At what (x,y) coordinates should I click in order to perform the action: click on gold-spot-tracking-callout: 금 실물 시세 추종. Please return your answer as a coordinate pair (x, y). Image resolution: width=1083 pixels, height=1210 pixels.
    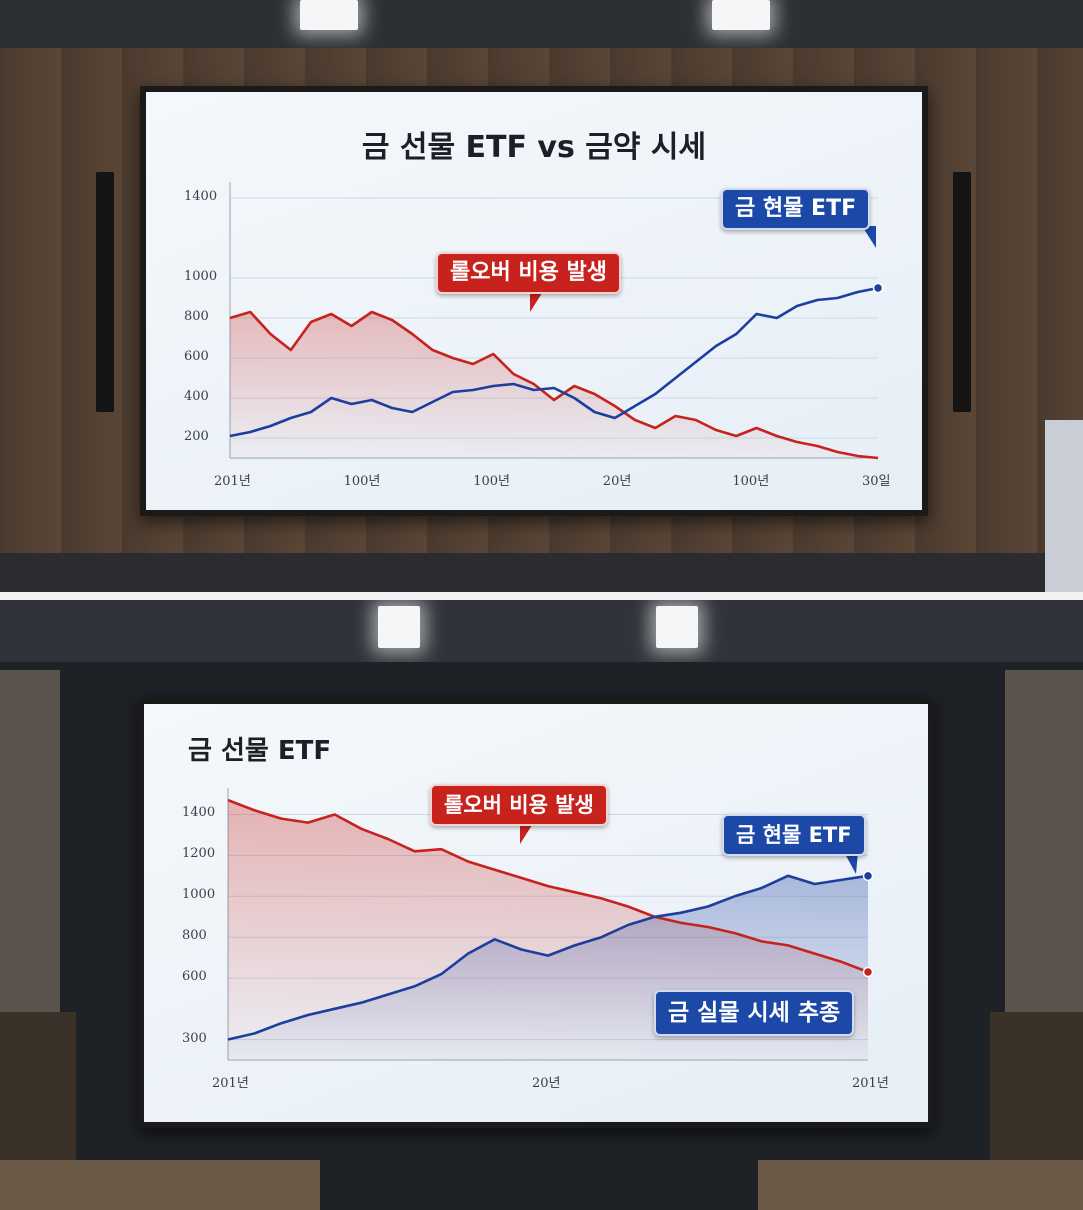
    Looking at the image, I should click on (754, 1013).